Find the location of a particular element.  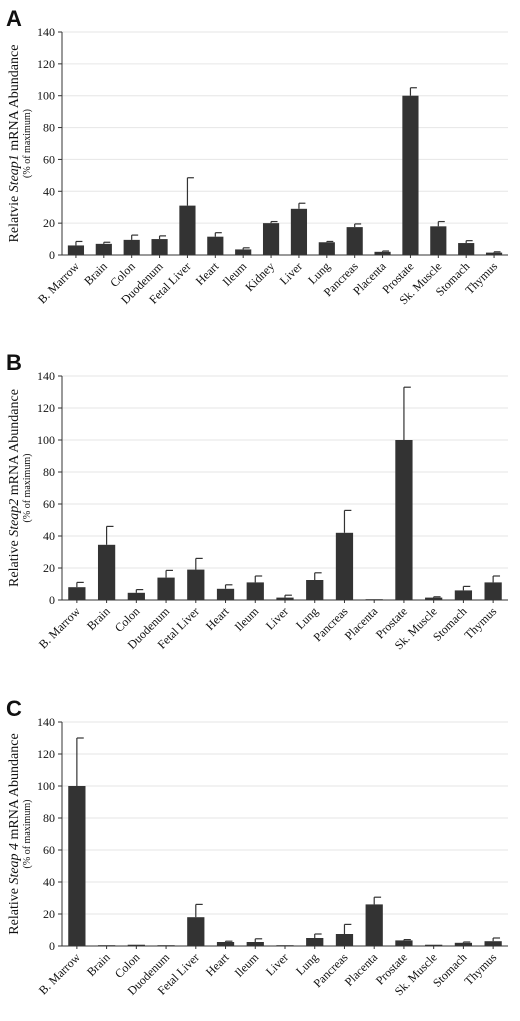

panel-letter: C is located at coordinates (14, 708).